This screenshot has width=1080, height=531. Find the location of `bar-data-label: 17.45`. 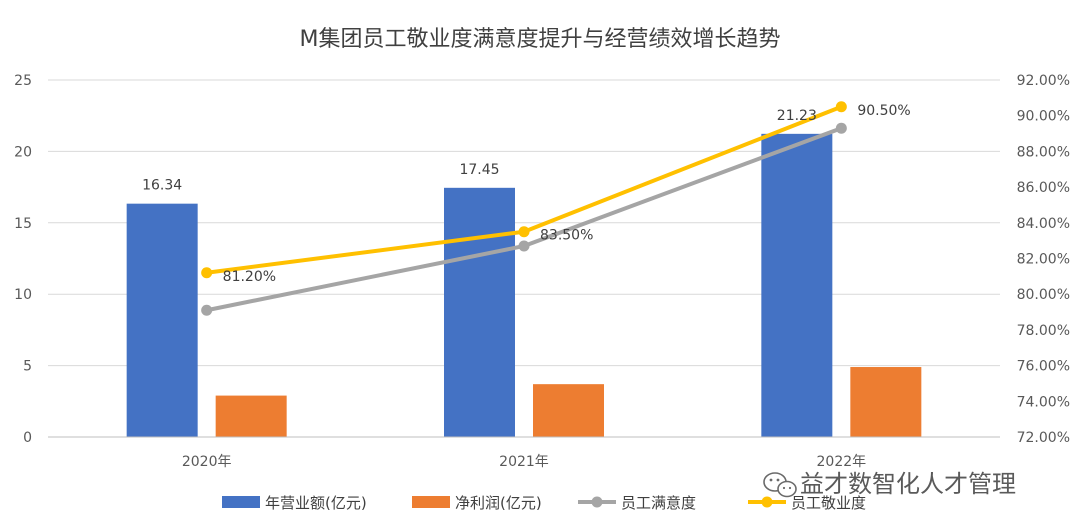

bar-data-label: 17.45 is located at coordinates (479, 170).